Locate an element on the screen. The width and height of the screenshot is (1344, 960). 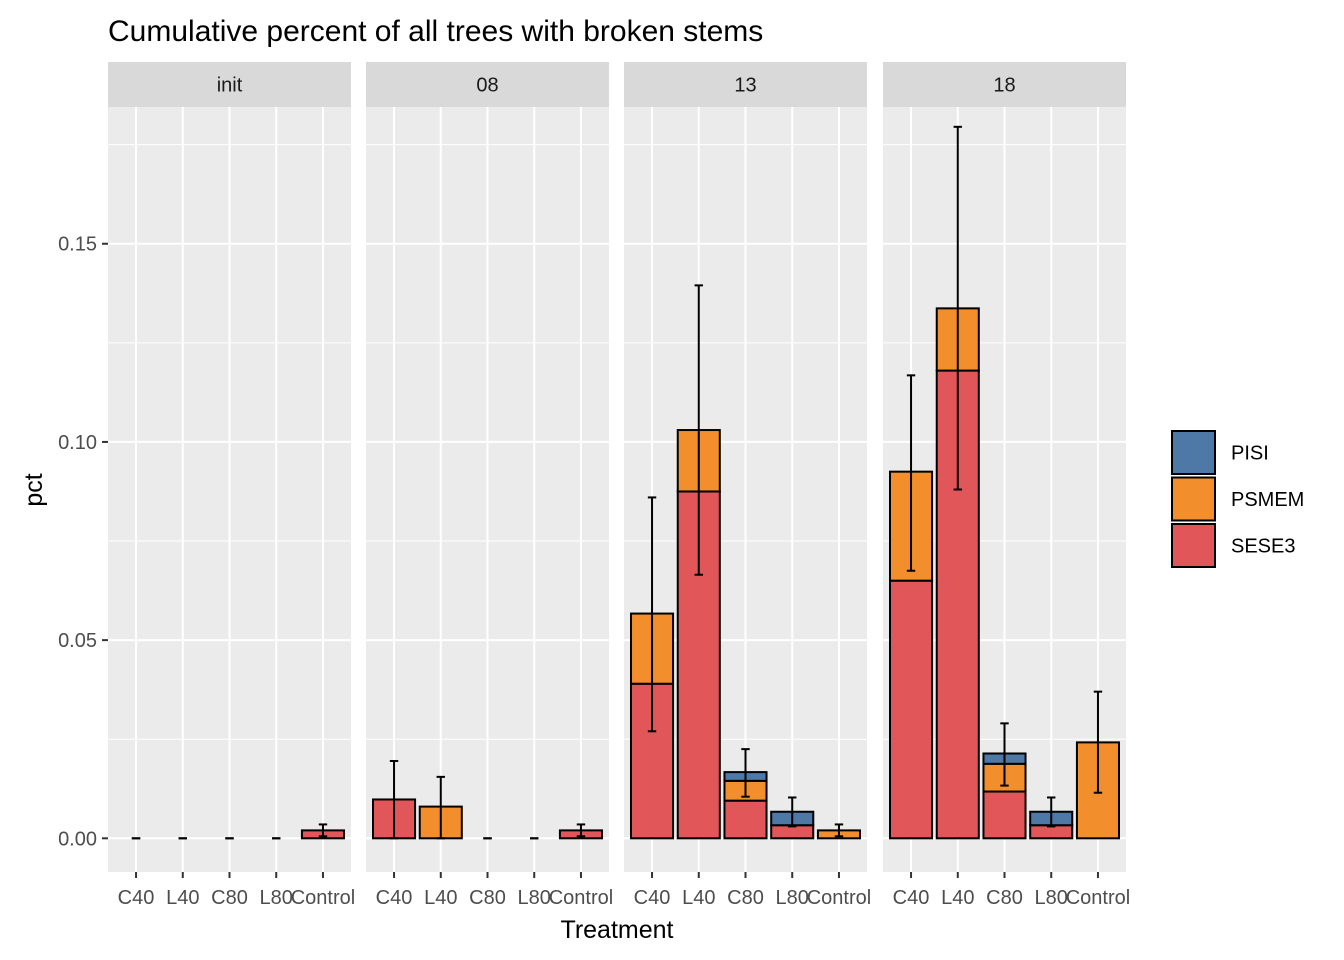
legend: PISI PSMEM SESE3 is located at coordinates (1237, 499).